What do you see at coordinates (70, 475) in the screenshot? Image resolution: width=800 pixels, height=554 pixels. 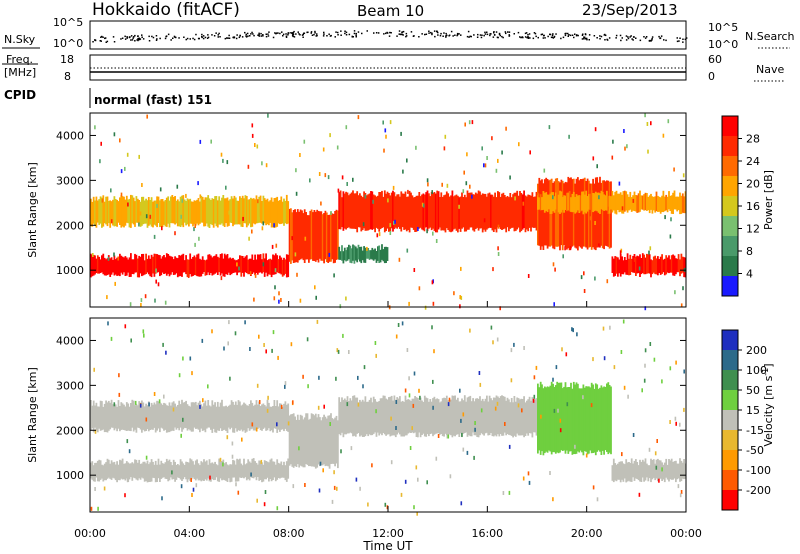 I see `y-tick-label: 1000` at bounding box center [70, 475].